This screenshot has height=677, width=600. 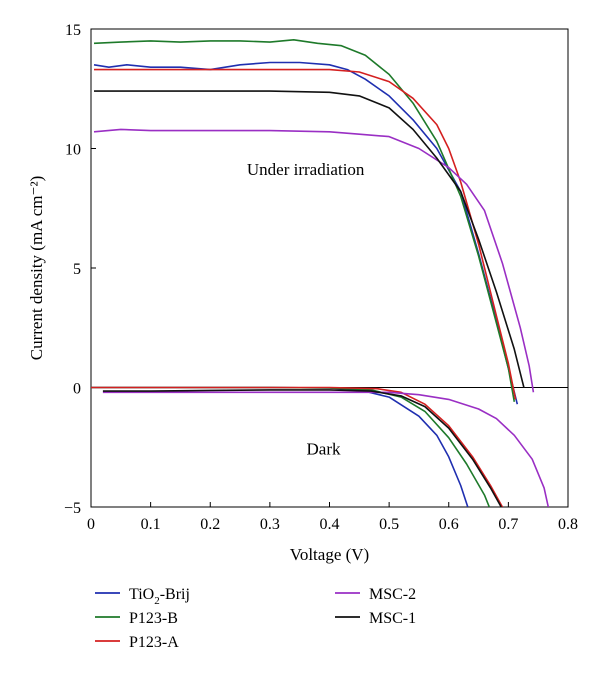 I want to click on legend-label-main: P123-B, so click(x=153, y=618).